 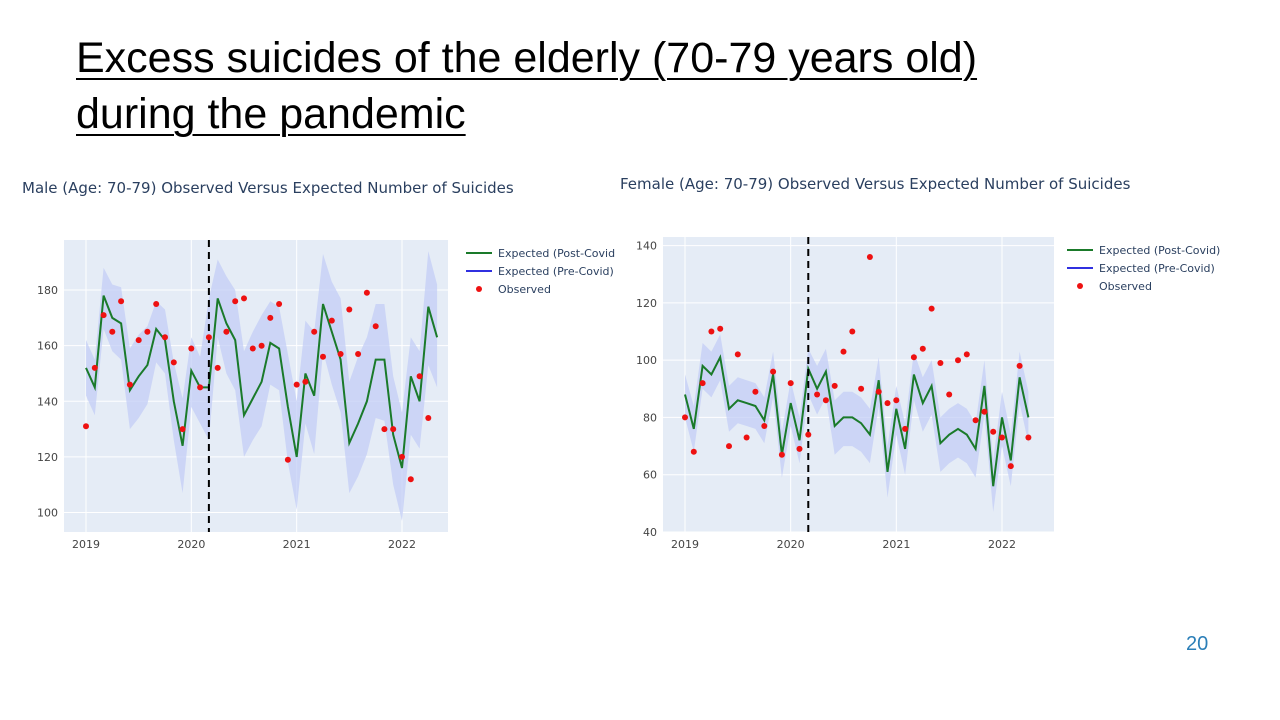 I want to click on x-tick-label: 2020, so click(x=191, y=544).